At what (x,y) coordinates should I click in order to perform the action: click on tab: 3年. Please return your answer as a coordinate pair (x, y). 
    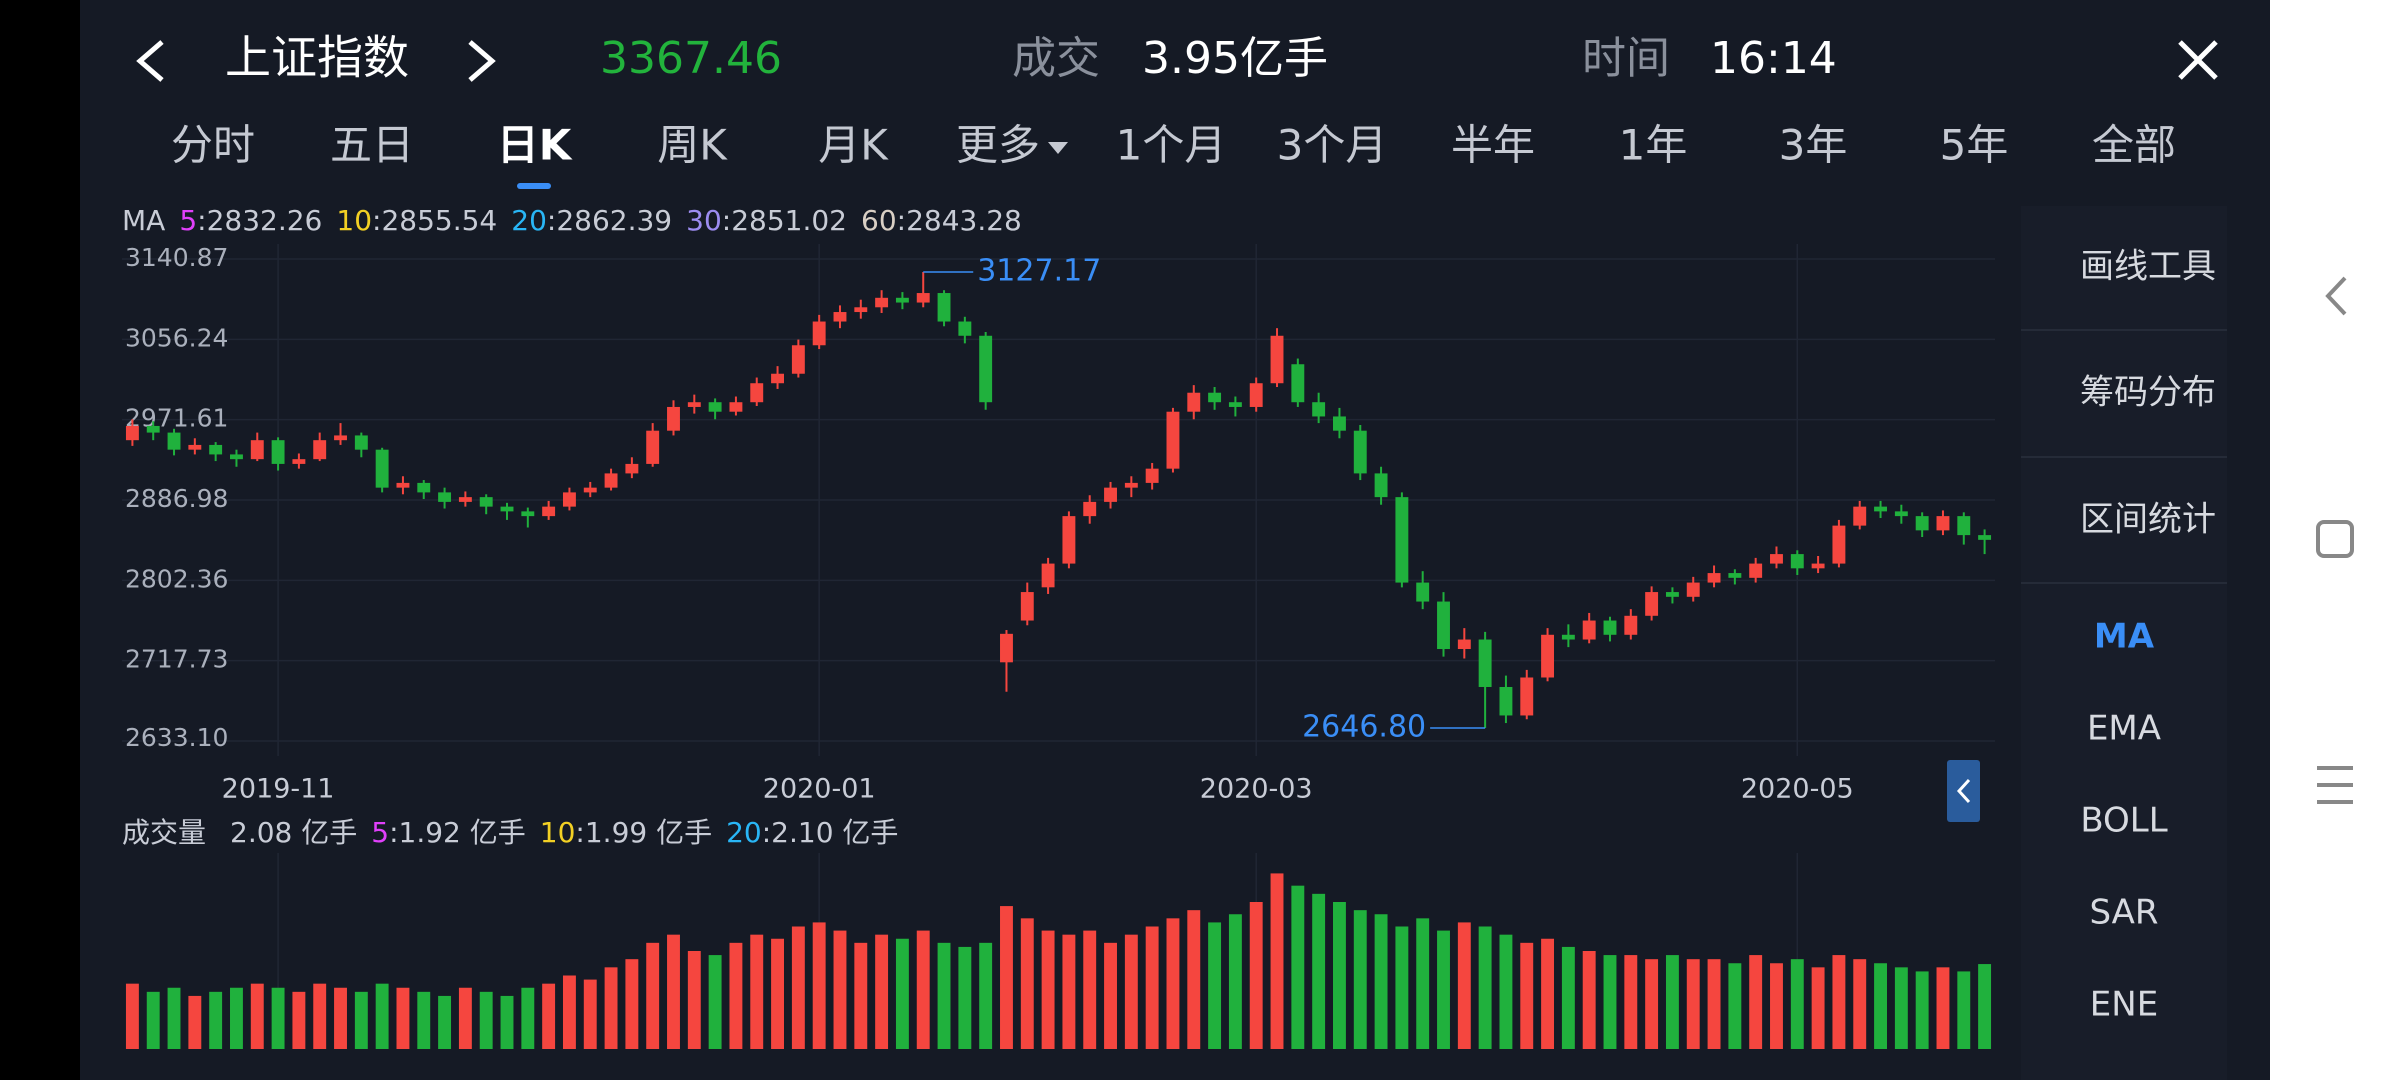
    Looking at the image, I should click on (1813, 145).